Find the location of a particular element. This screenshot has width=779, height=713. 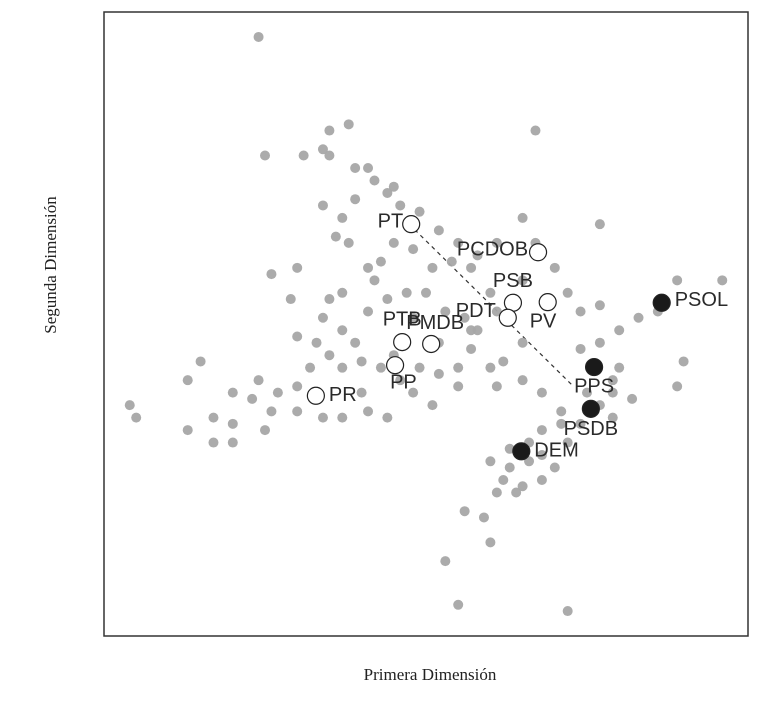

party-label: PSB is located at coordinates (513, 281).